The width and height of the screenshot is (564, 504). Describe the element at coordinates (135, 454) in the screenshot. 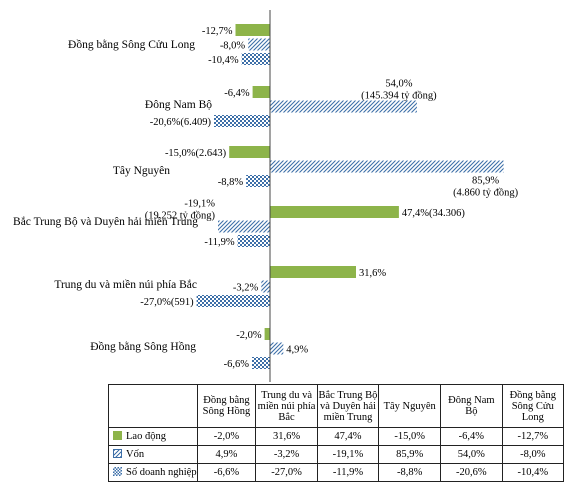

I see `data-table-series-name: Vốn` at that location.